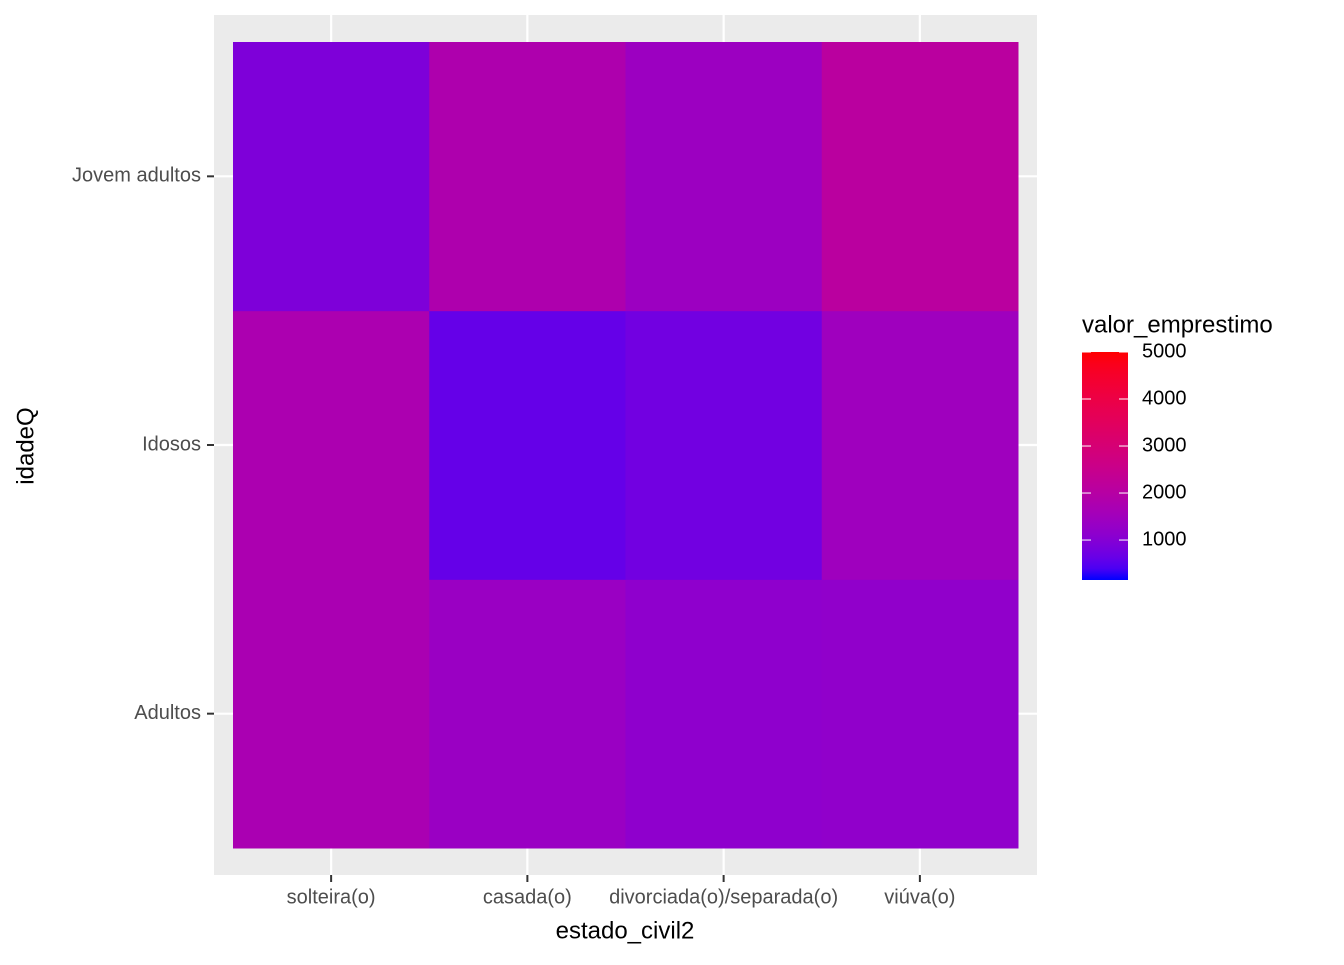 Image resolution: width=1344 pixels, height=965 pixels. Describe the element at coordinates (1164, 351) in the screenshot. I see `colorbar-label: 5000` at that location.